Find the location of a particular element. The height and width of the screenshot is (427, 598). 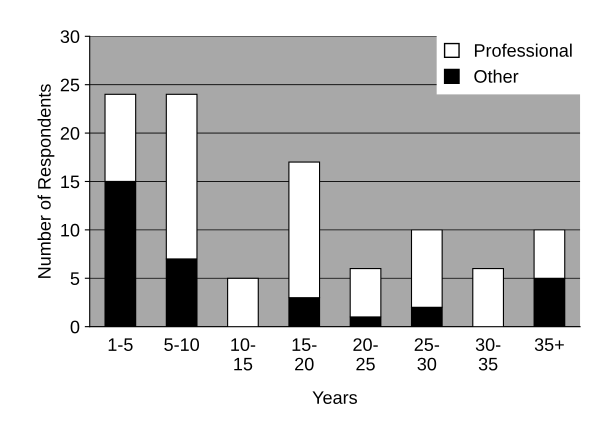

x-tick-label: 15- 20 is located at coordinates (304, 354).